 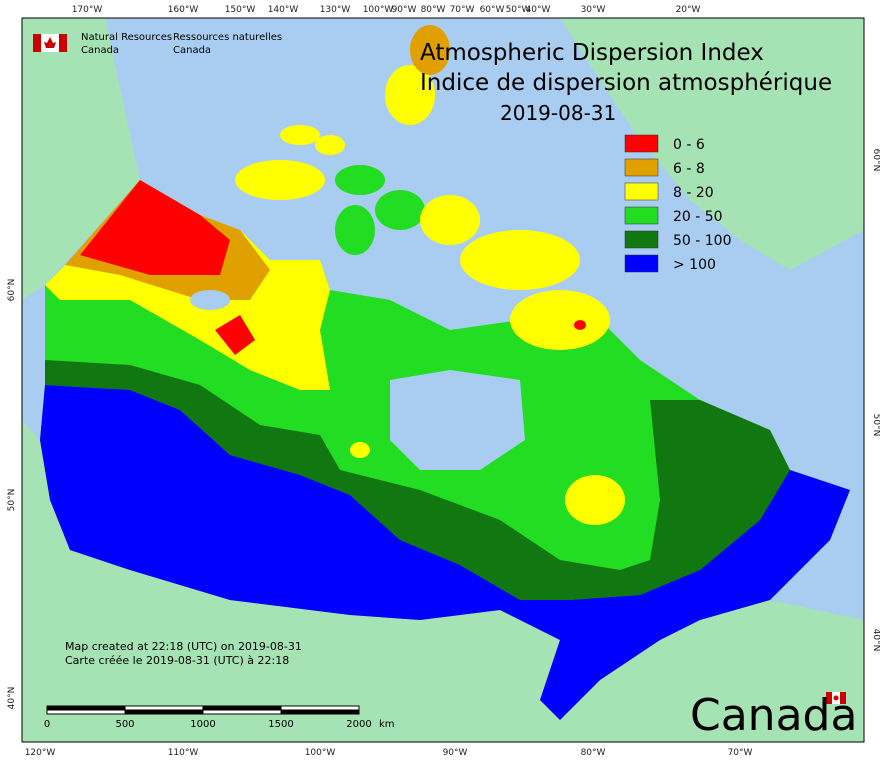 What do you see at coordinates (126, 37) in the screenshot?
I see `agency-en: Natural Resources` at bounding box center [126, 37].